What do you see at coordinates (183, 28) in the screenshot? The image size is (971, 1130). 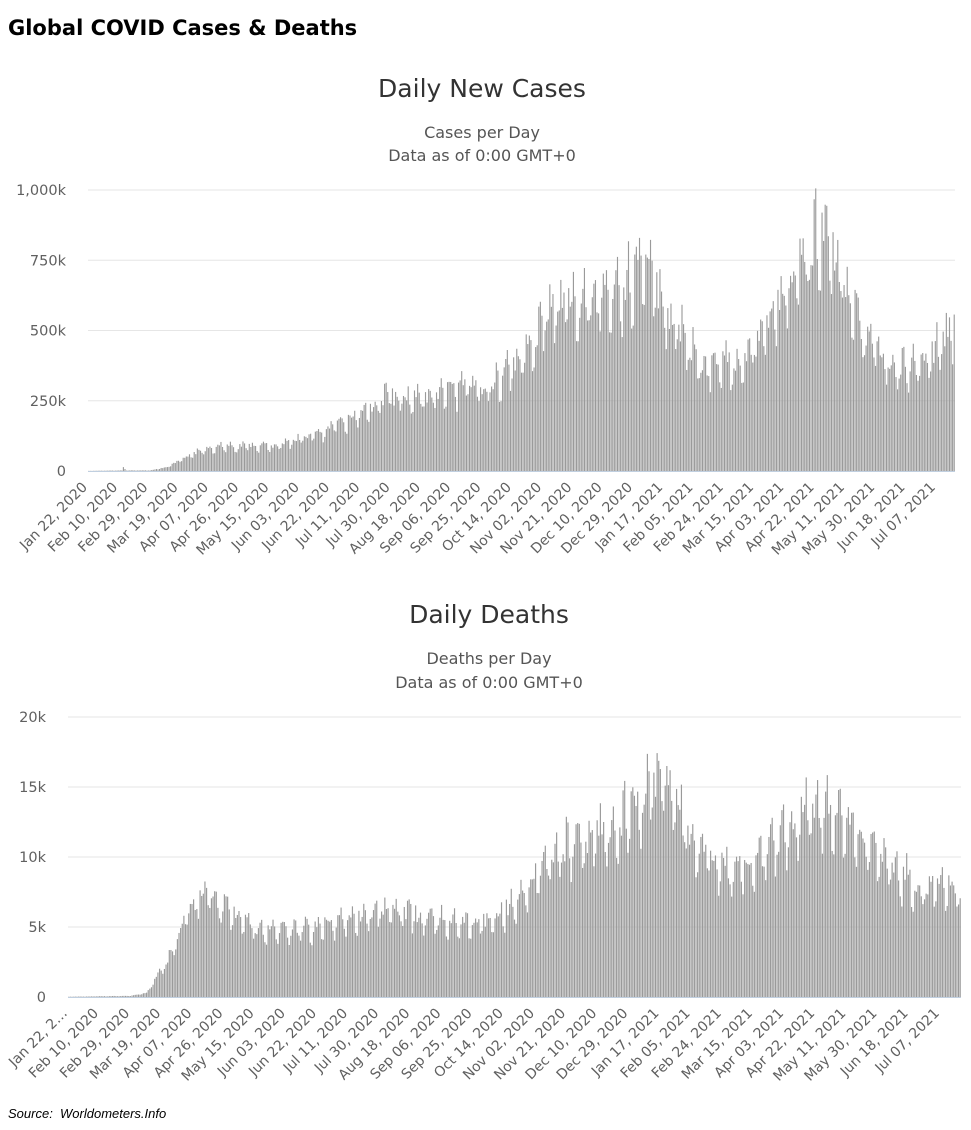 I see `page-title: Global COVID Cases & Deaths` at bounding box center [183, 28].